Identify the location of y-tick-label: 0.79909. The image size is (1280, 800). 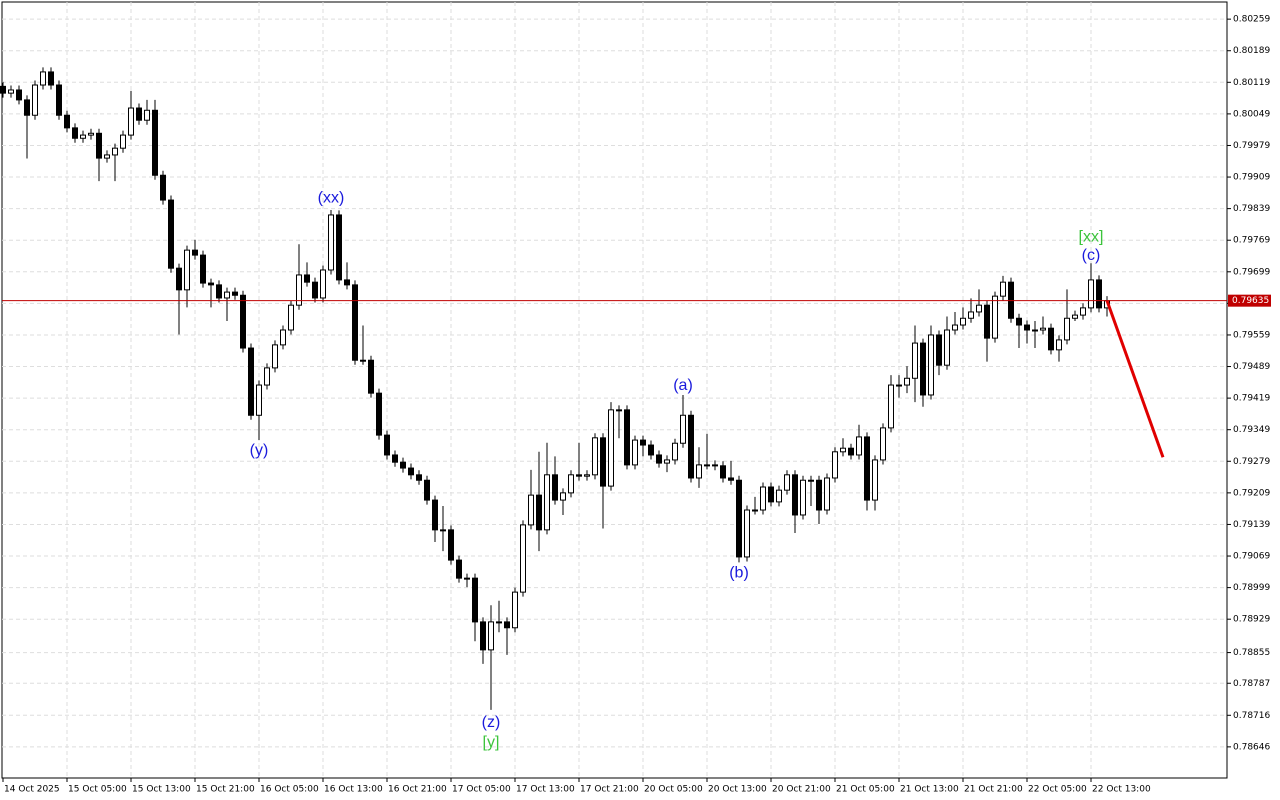
(1251, 178).